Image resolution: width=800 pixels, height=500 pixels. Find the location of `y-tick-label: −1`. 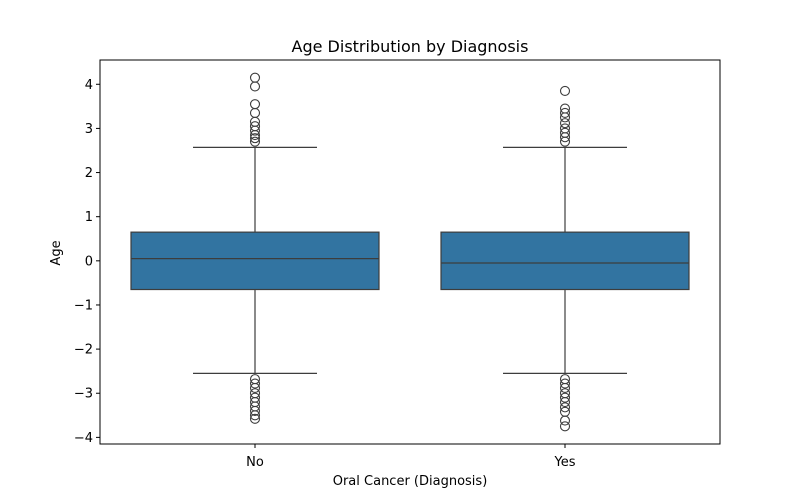

y-tick-label: −1 is located at coordinates (83, 305).